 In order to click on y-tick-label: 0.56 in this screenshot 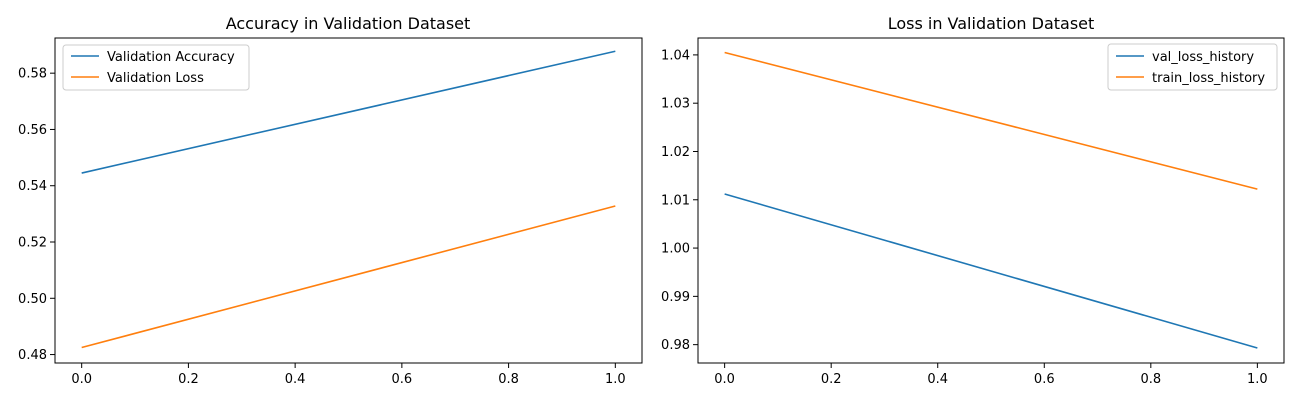, I will do `click(32, 130)`.